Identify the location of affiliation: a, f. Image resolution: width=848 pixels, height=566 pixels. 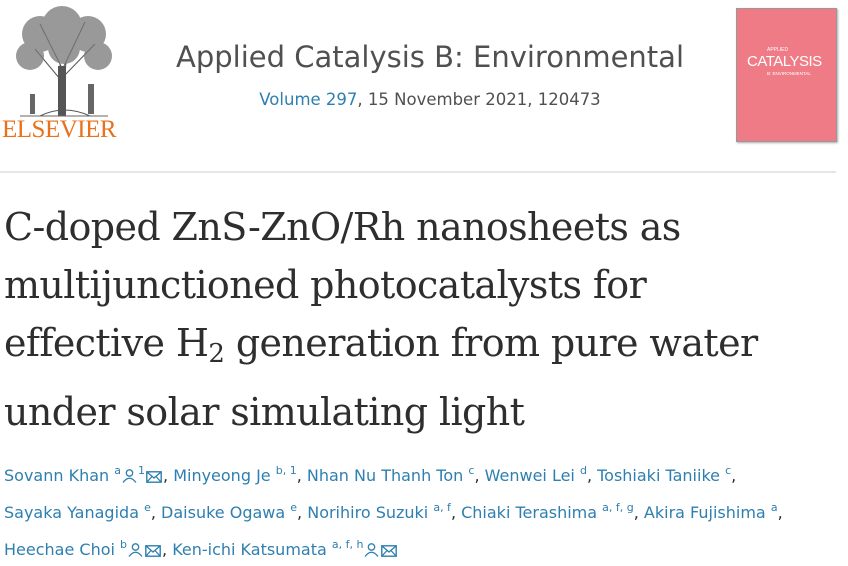
(442, 507).